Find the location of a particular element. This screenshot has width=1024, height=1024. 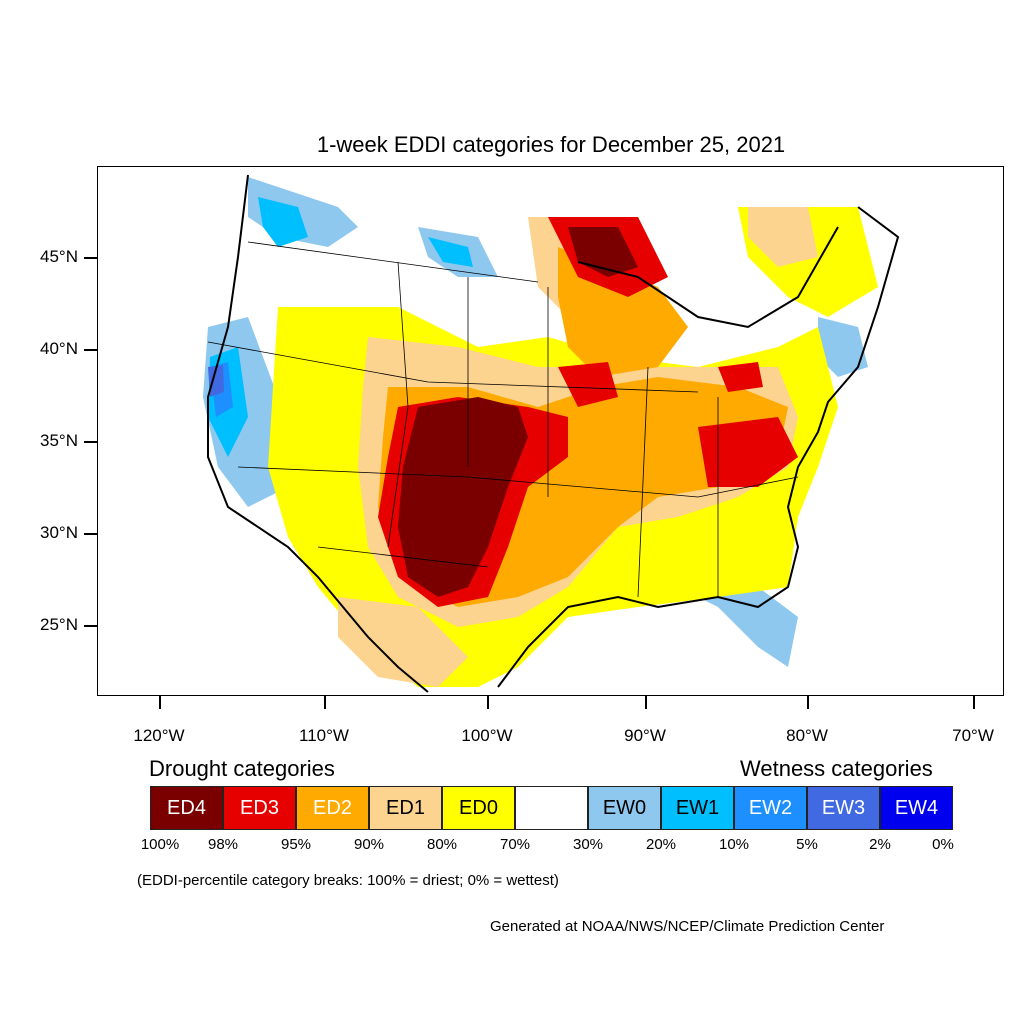

legend-percent-label: 95% is located at coordinates (296, 844).